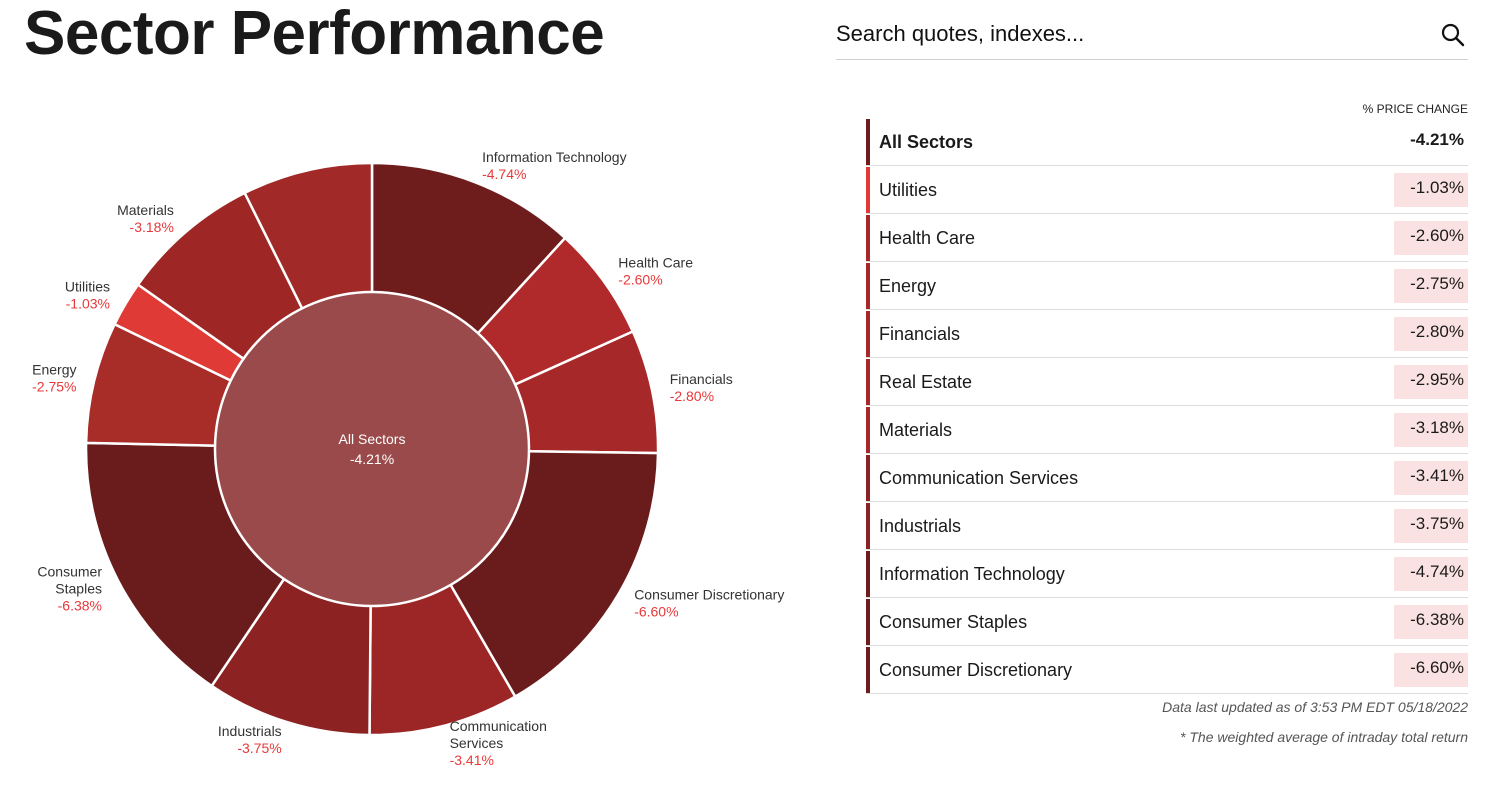 This screenshot has height=804, width=1500. Describe the element at coordinates (953, 621) in the screenshot. I see `sector-name: Consumer Staples` at that location.